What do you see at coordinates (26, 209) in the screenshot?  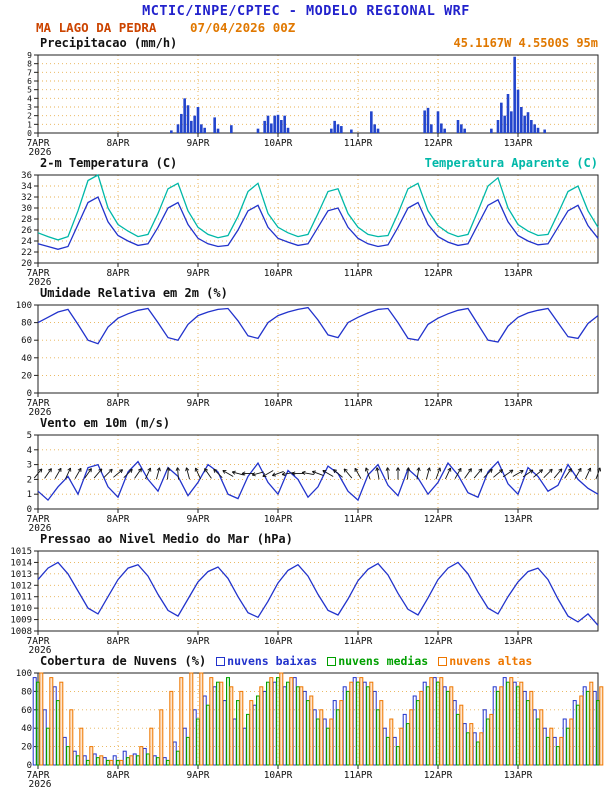 I see `svg-text: 30` at bounding box center [26, 209].